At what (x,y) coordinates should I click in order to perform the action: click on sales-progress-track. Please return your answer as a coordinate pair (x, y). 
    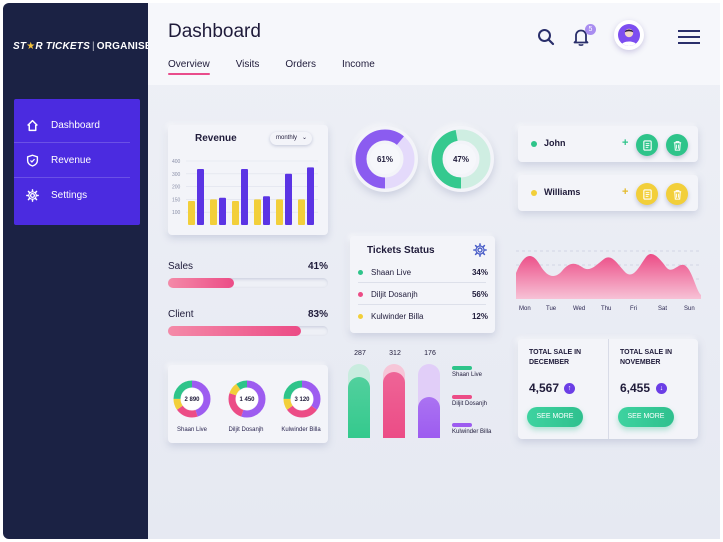
    Looking at the image, I should click on (248, 283).